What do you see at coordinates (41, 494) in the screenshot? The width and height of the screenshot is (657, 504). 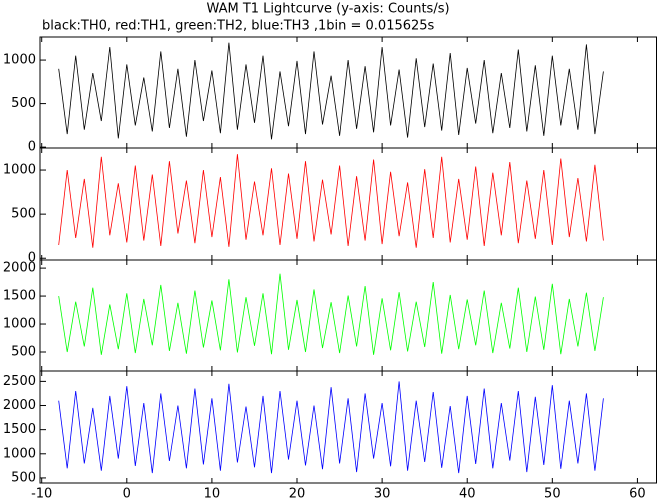 I see `x-tick-label: -10` at bounding box center [41, 494].